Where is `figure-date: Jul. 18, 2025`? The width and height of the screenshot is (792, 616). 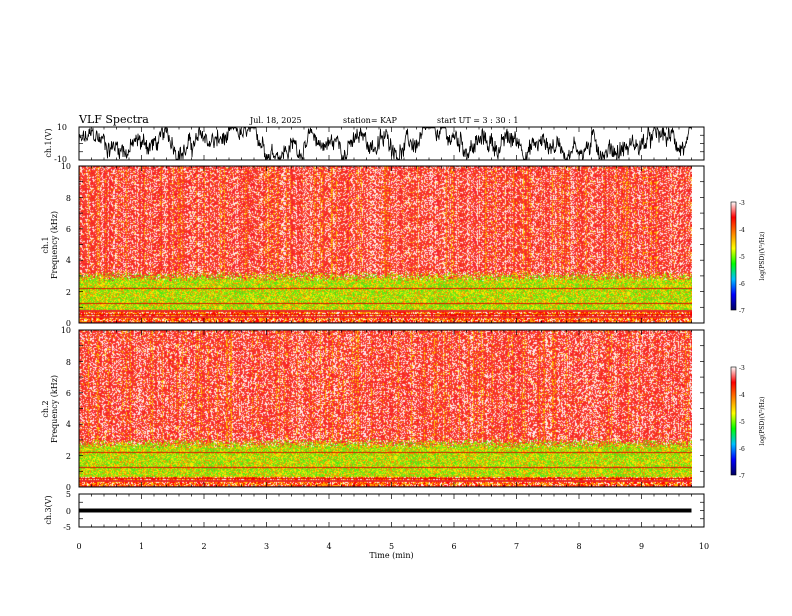
figure-date: Jul. 18, 2025 is located at coordinates (275, 120).